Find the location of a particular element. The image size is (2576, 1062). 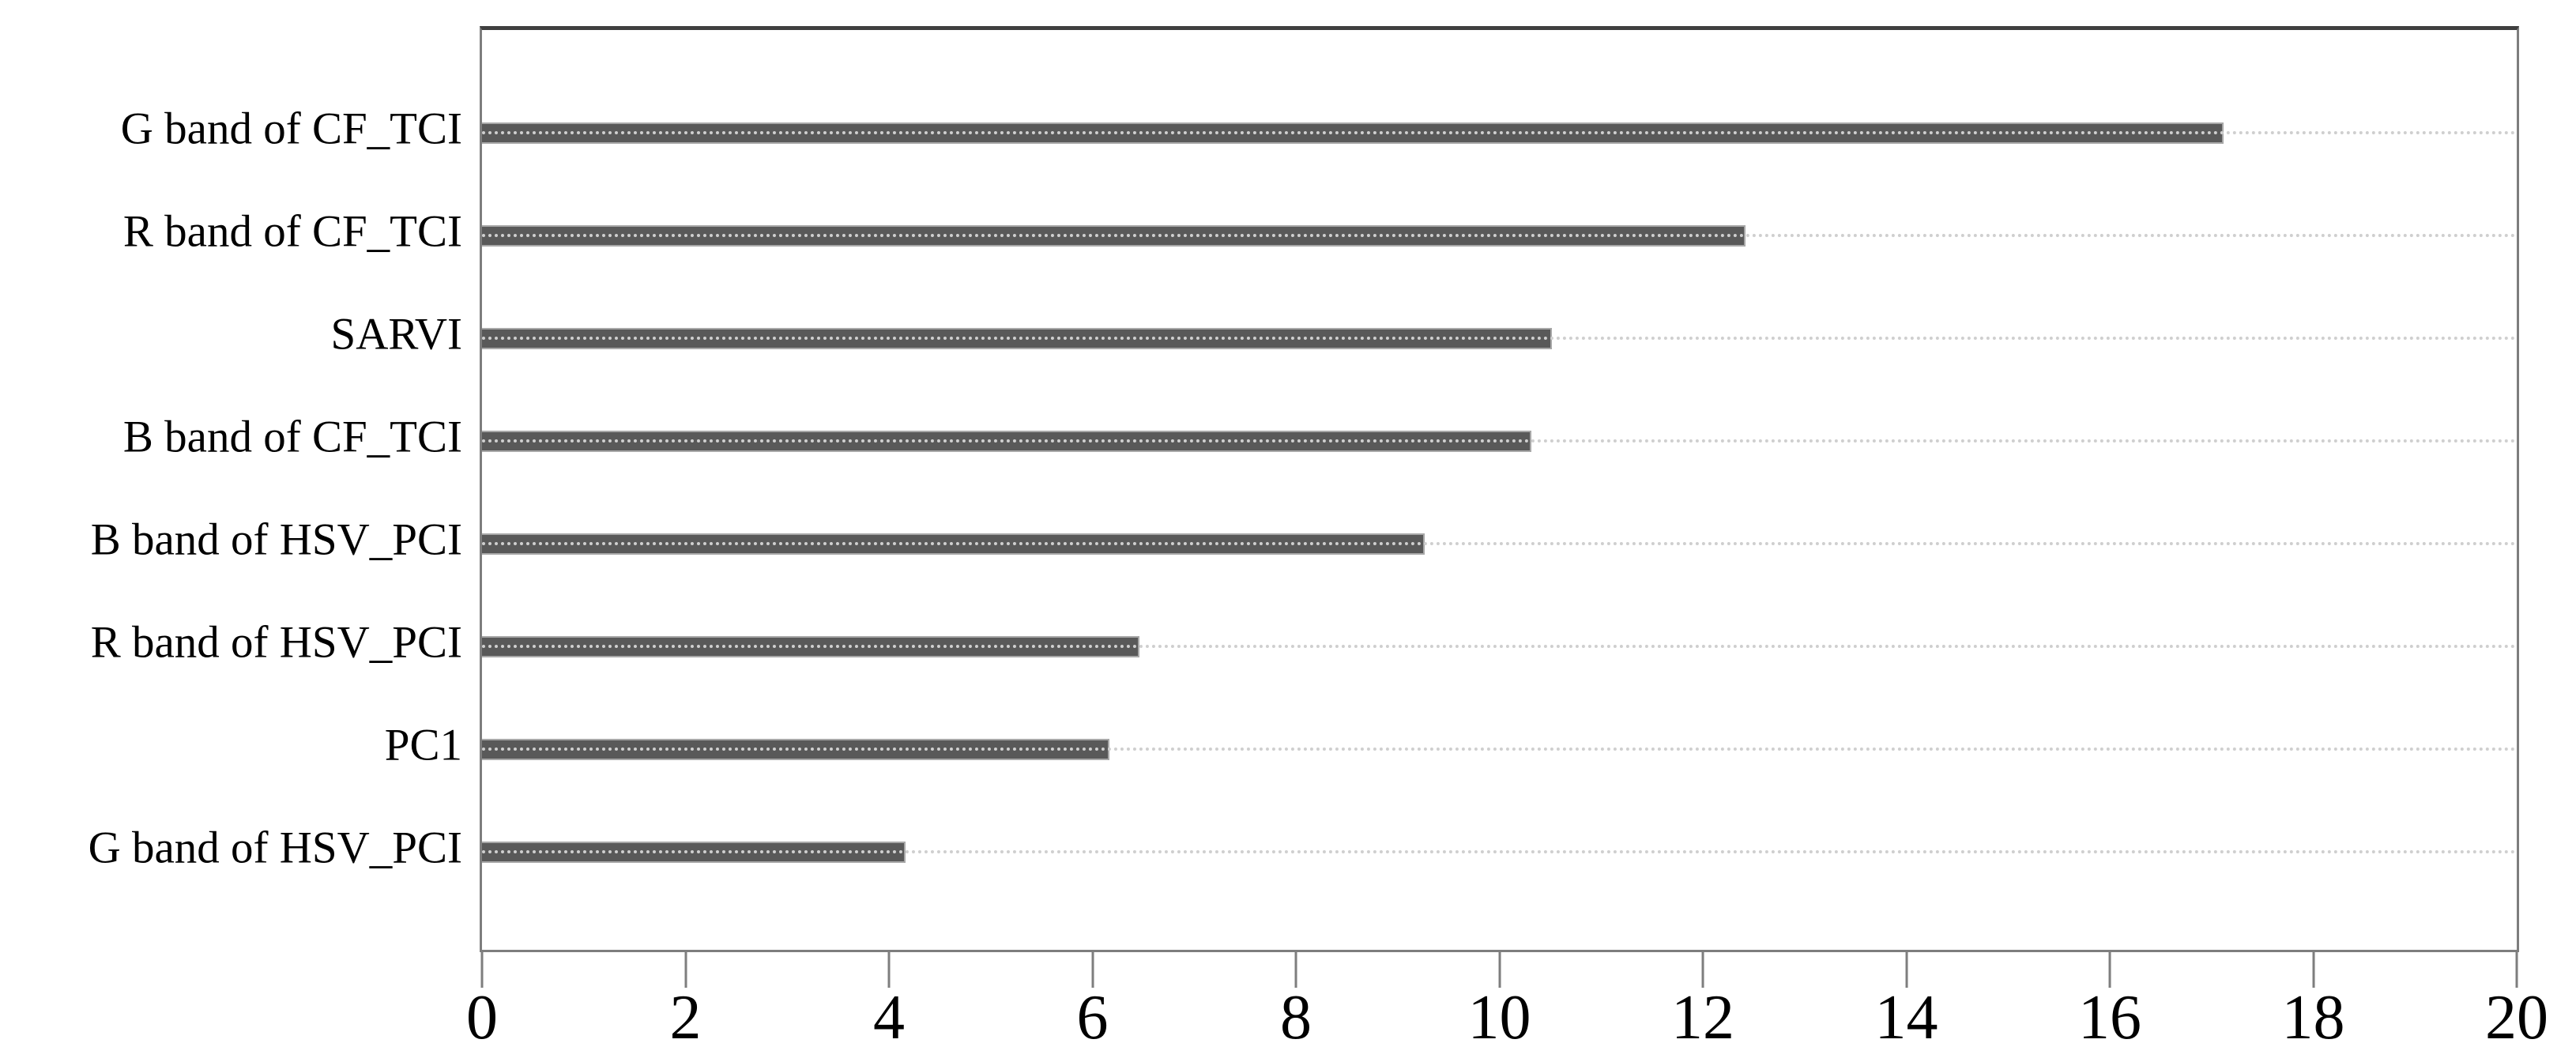

y-axis-label: PC1 is located at coordinates (423, 745).